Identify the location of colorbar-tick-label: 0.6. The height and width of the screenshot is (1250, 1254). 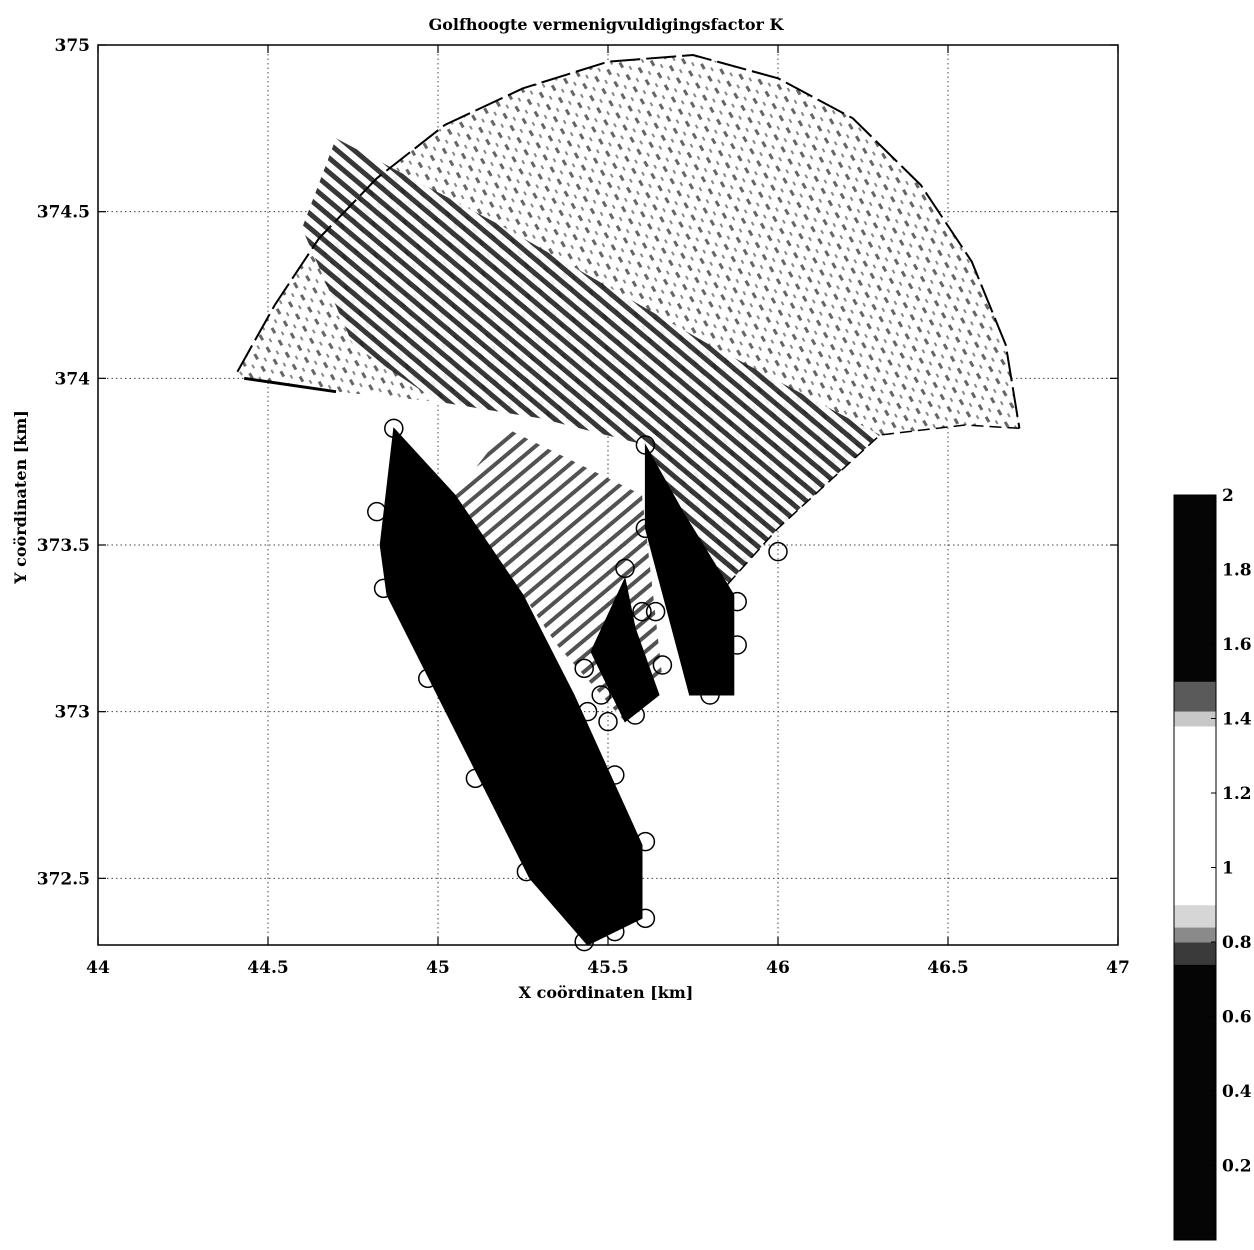
(1237, 1018).